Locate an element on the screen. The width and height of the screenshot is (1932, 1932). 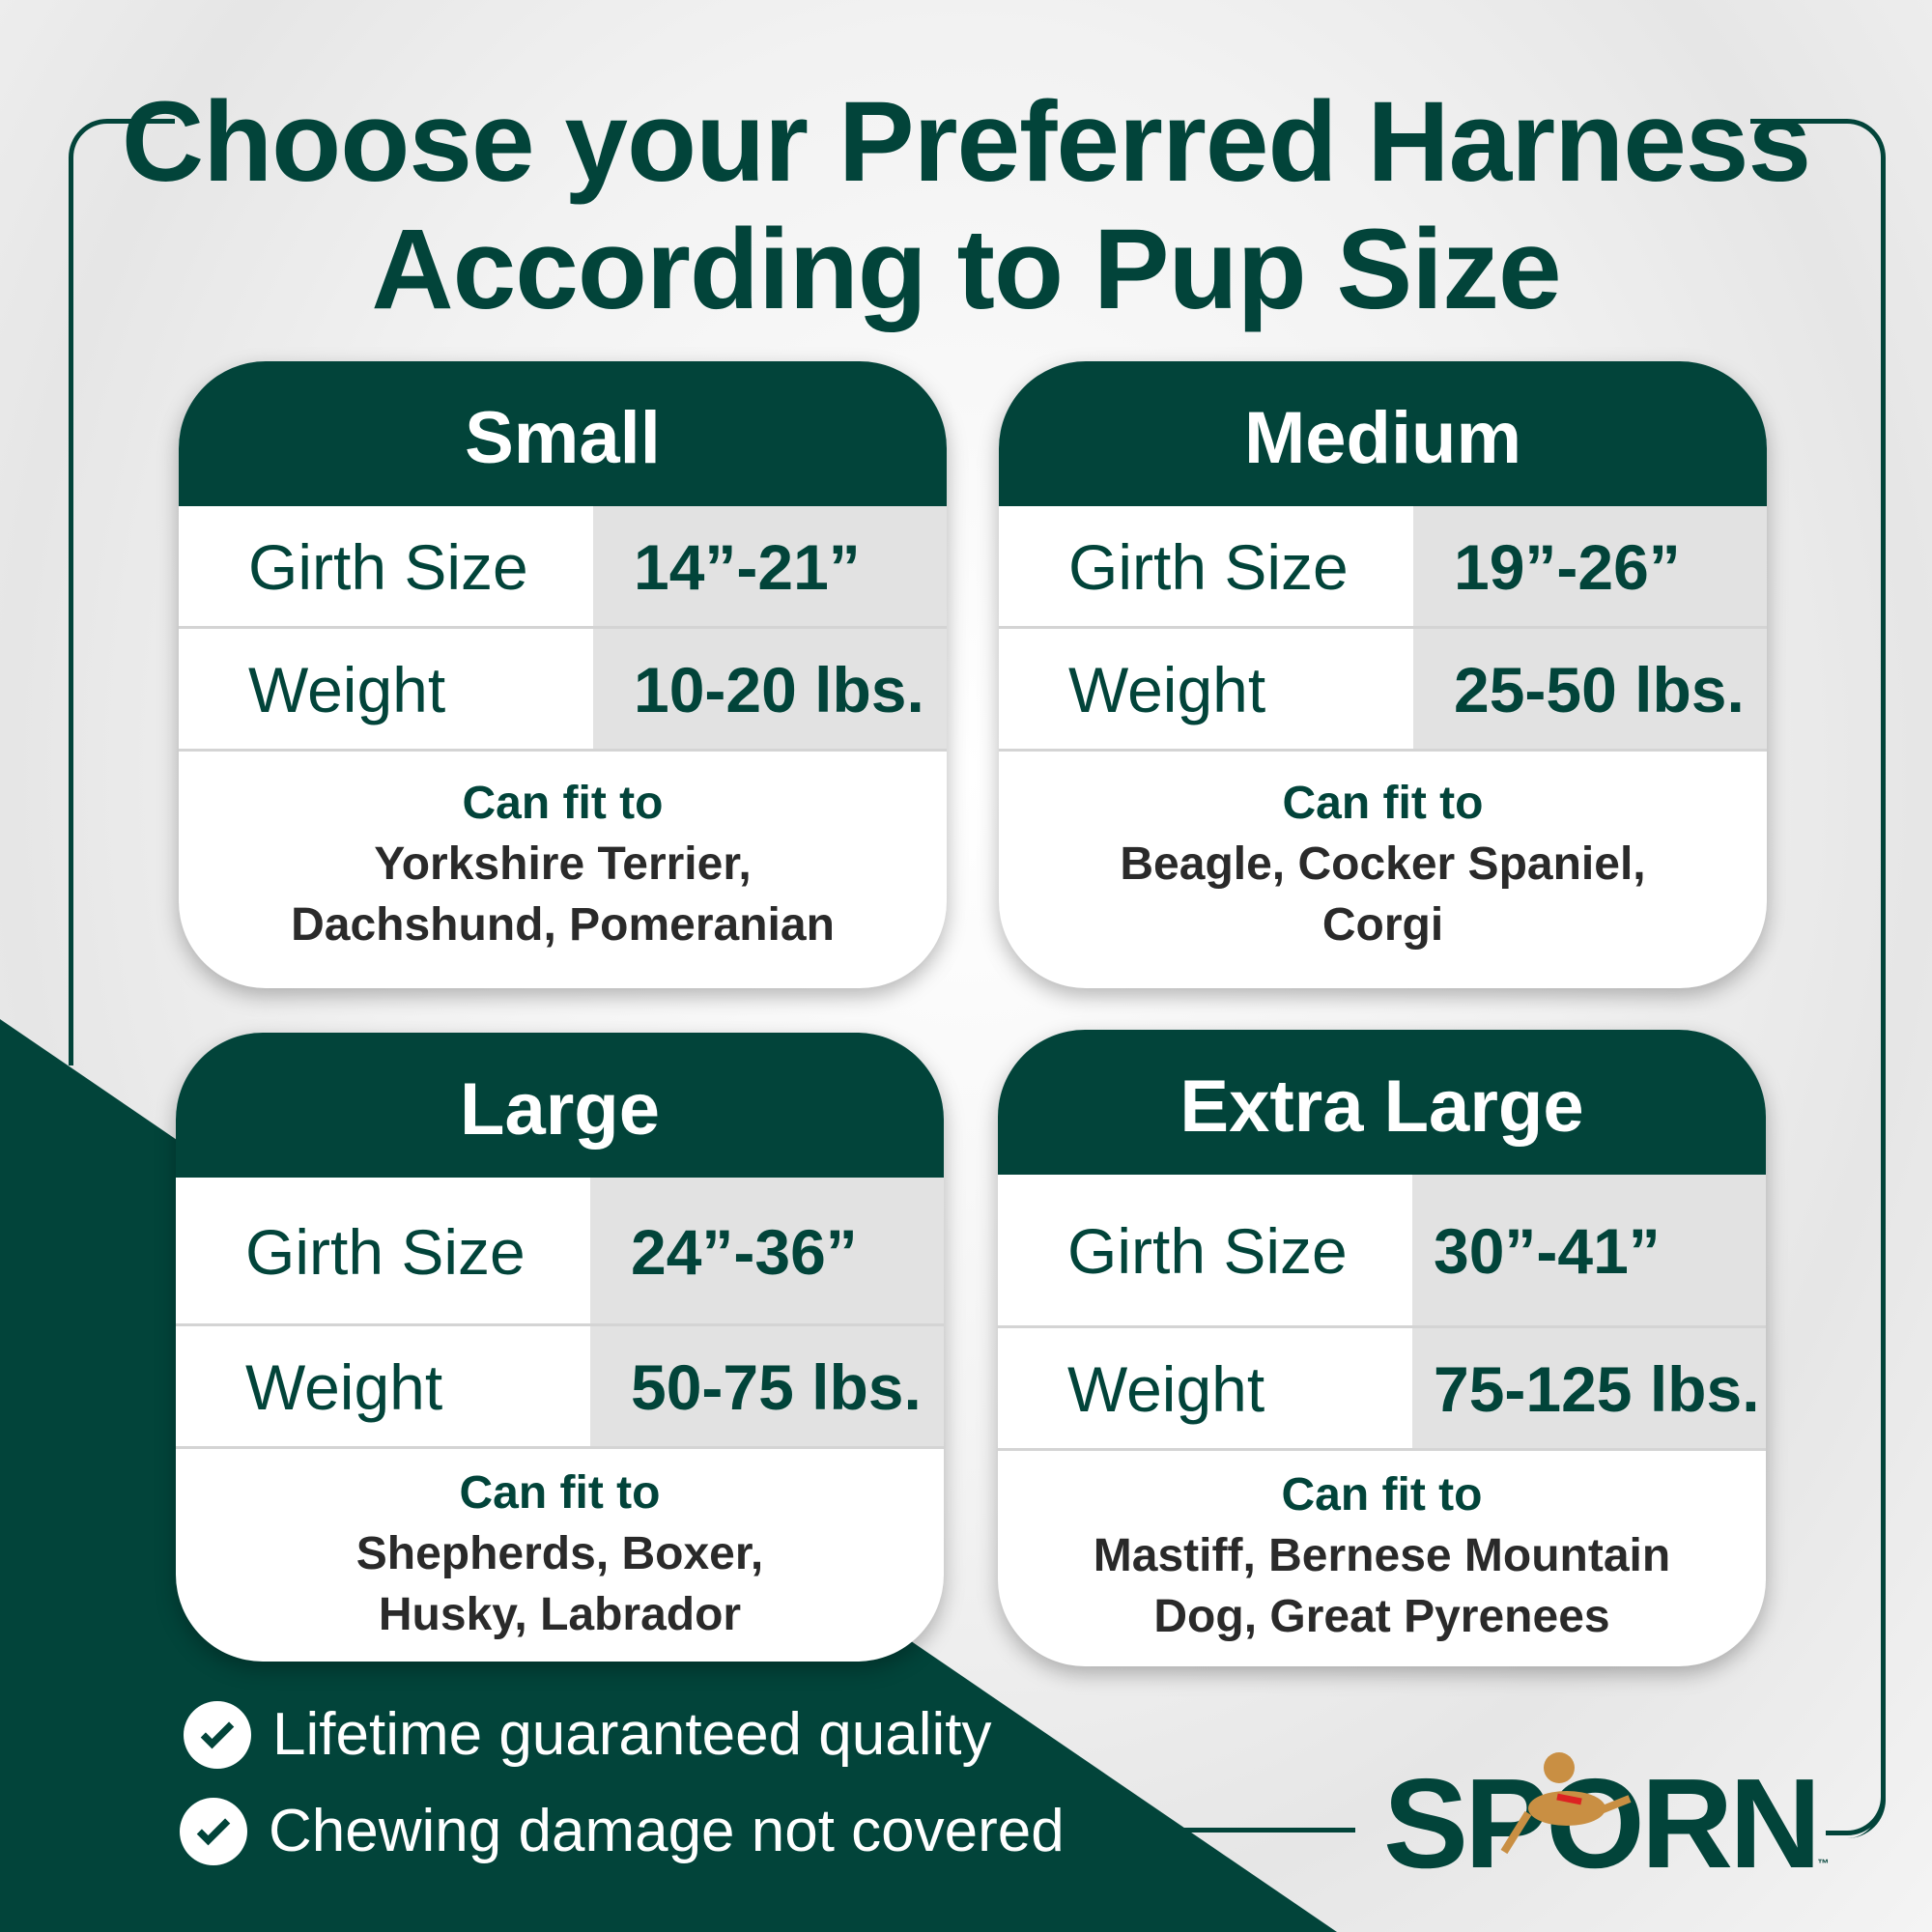
feature-text: Lifetime guaranteed quality is located at coordinates (632, 1734).